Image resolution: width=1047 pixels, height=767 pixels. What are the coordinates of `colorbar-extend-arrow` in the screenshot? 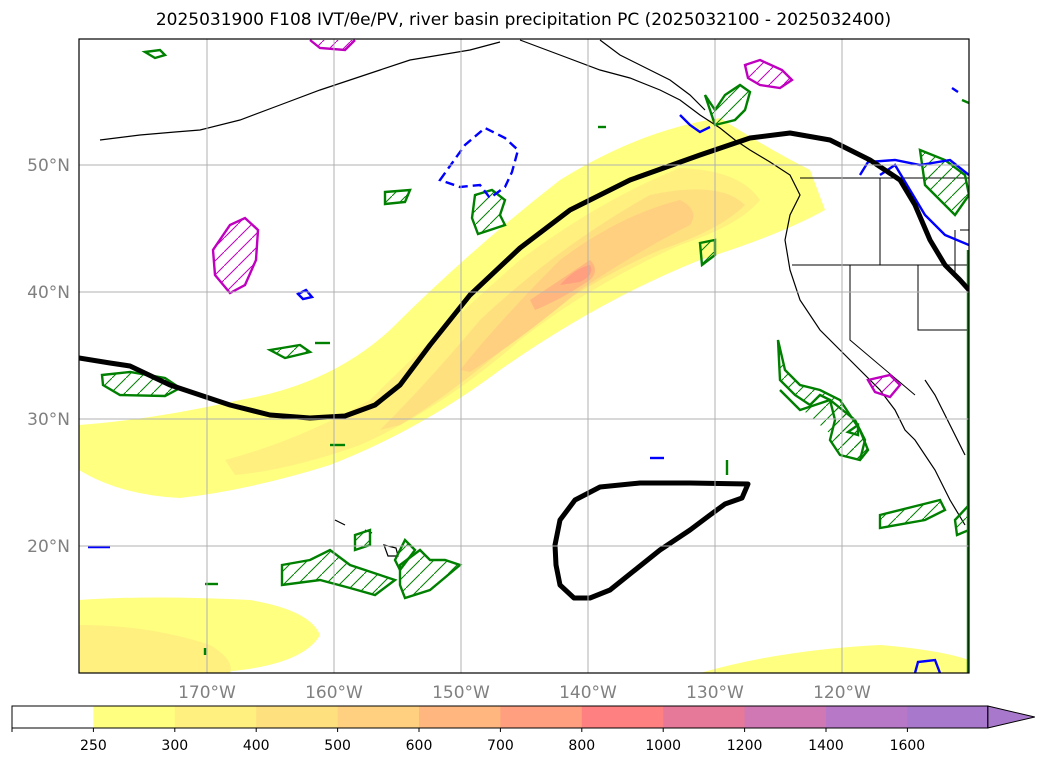 It's located at (1011, 717).